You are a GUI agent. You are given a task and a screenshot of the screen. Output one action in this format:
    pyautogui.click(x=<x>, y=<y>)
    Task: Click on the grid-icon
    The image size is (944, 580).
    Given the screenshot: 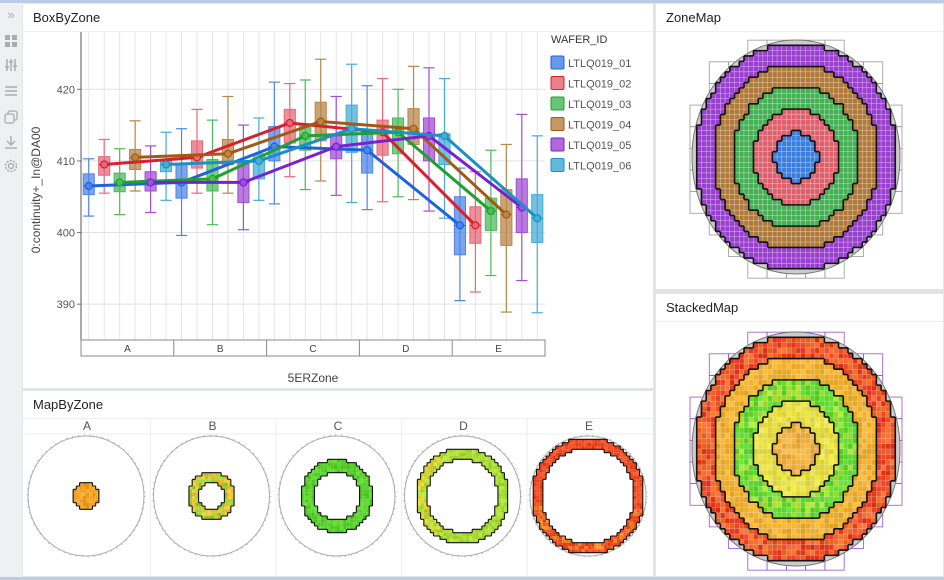 What is the action you would take?
    pyautogui.click(x=11, y=41)
    